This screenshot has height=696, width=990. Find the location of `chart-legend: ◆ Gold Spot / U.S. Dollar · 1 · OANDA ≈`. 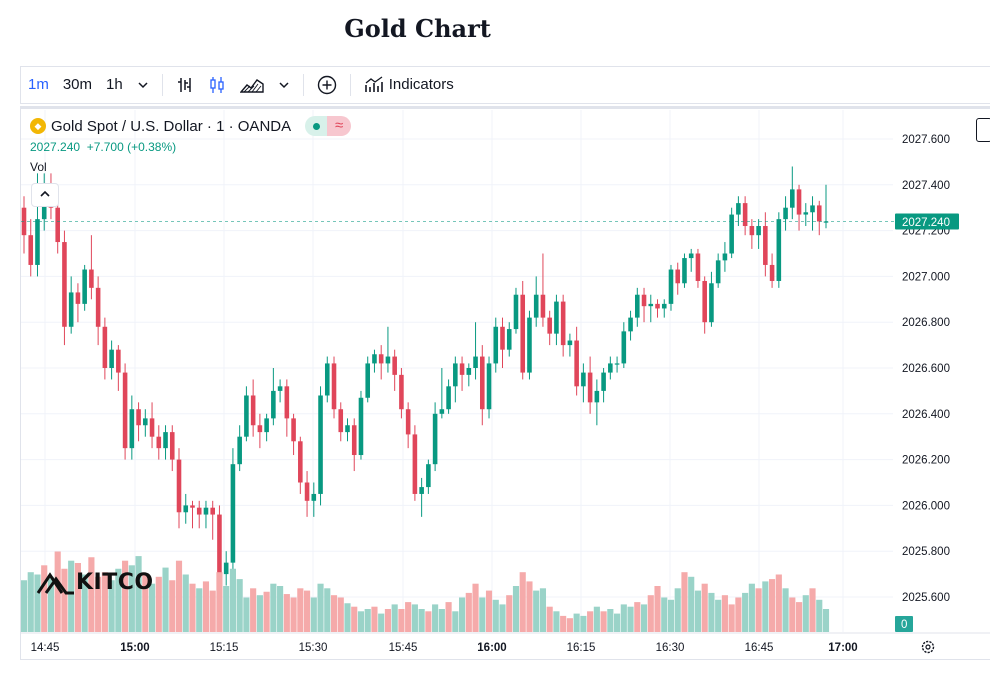

chart-legend: ◆ Gold Spot / U.S. Dollar · 1 · OANDA ≈ is located at coordinates (191, 126).